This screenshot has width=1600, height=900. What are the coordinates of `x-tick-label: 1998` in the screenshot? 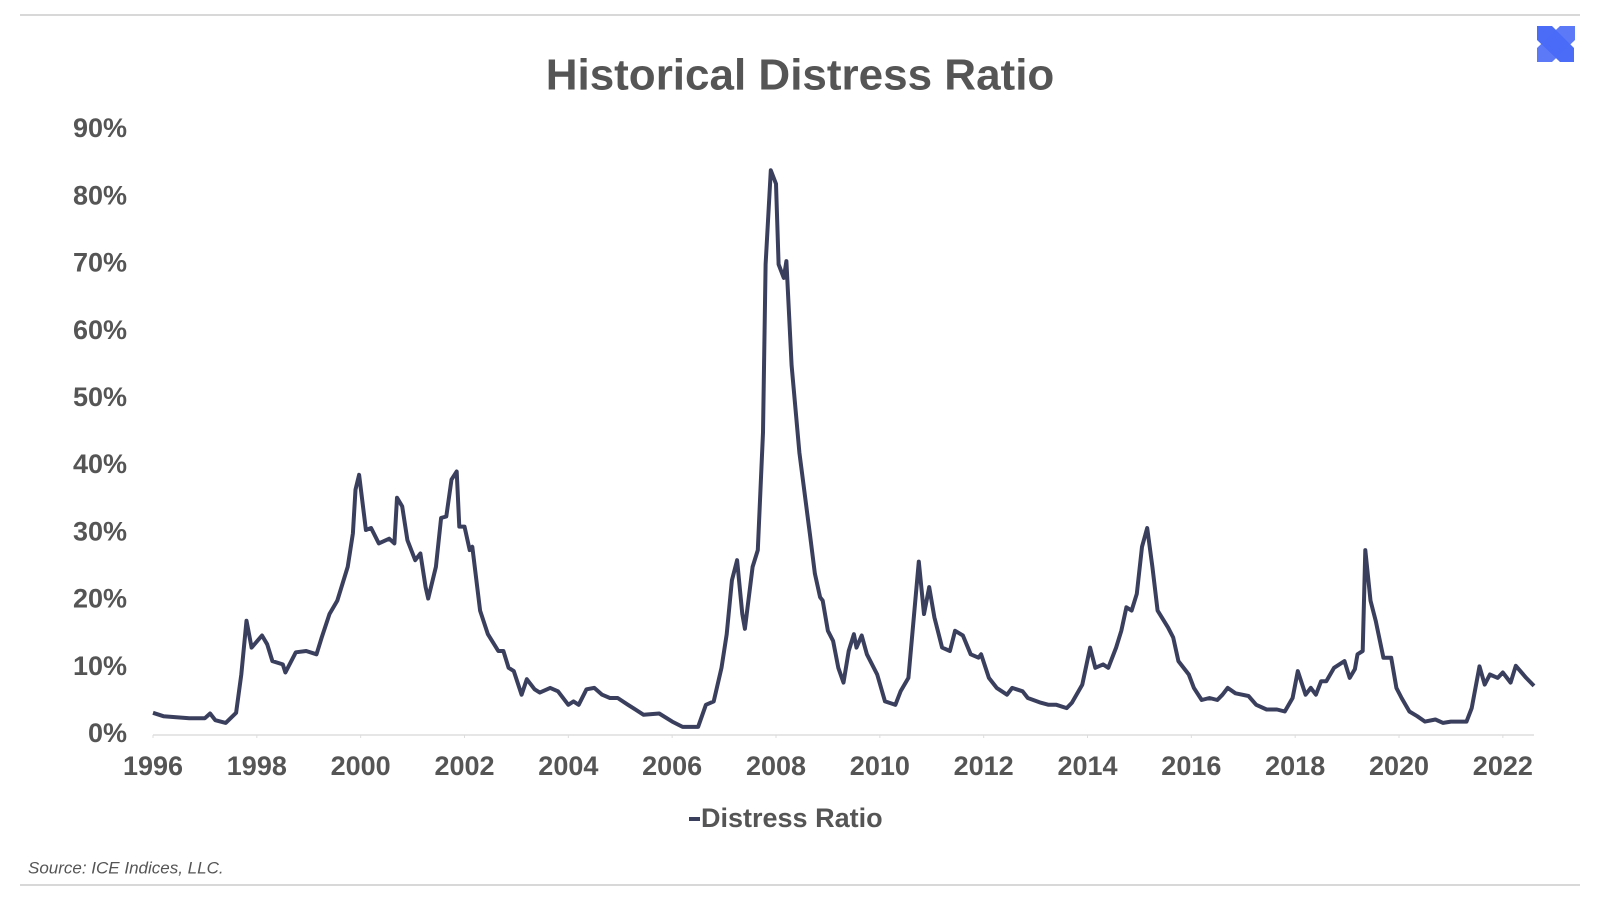 It's located at (257, 766).